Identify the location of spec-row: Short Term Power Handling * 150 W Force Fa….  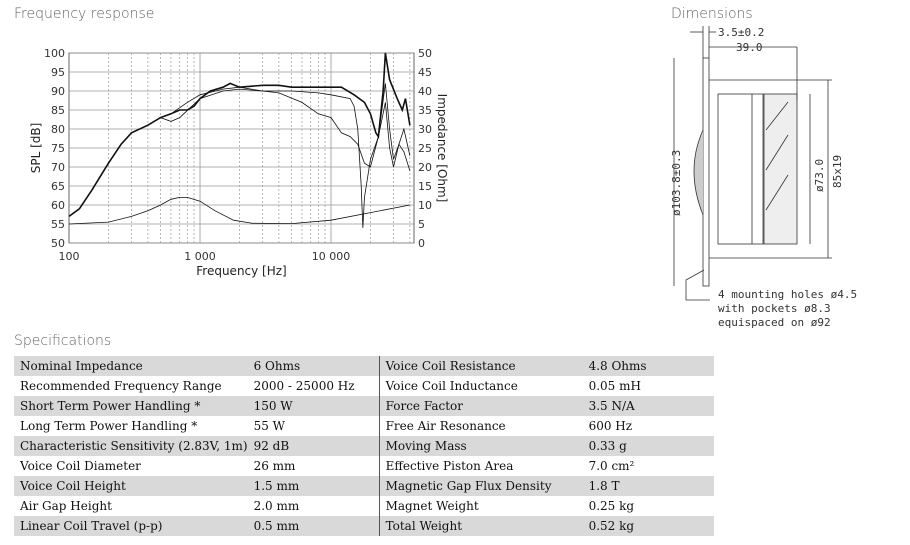
(364, 406).